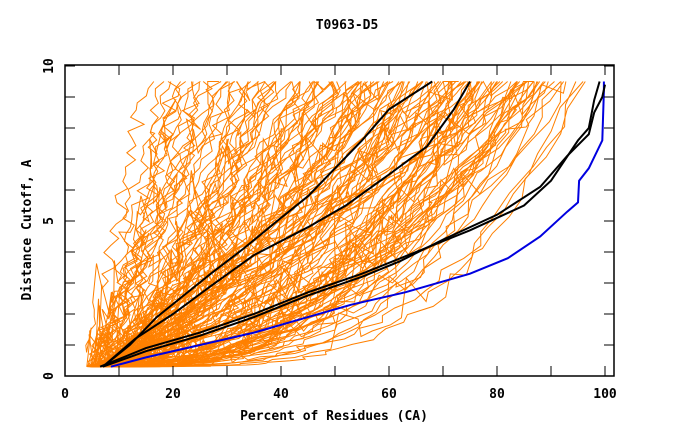 The height and width of the screenshot is (440, 680). I want to click on x-axis-label: Percent of Residues (CA), so click(334, 416).